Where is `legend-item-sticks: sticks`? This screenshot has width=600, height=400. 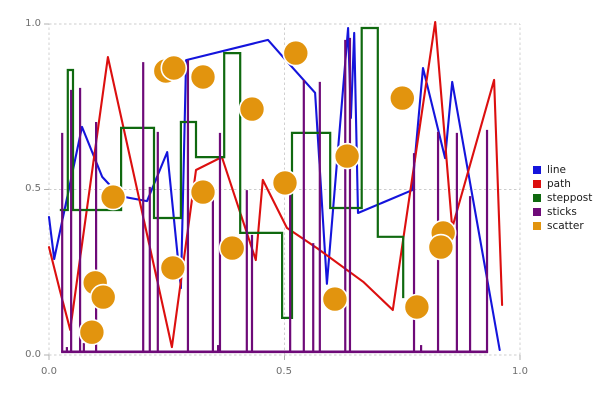 legend-item-sticks: sticks is located at coordinates (562, 212).